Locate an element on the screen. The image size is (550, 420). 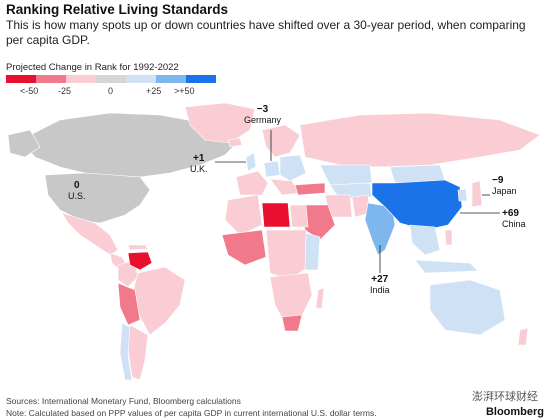
label-japan-value: −9 is located at coordinates (498, 180).